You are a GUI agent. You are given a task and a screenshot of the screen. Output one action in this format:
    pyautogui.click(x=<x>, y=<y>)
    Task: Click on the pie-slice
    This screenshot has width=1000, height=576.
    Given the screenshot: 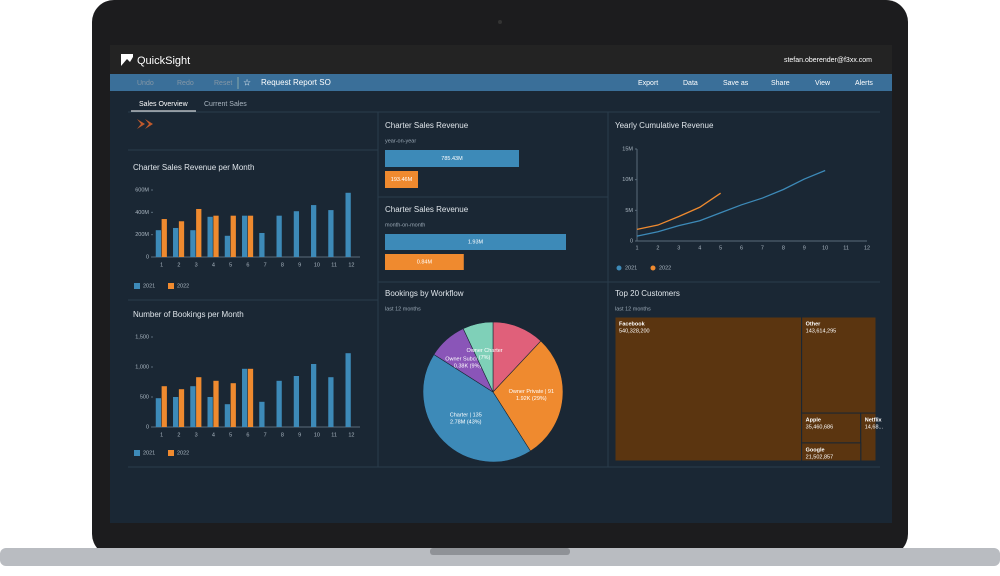 What is the action you would take?
    pyautogui.click(x=528, y=396)
    